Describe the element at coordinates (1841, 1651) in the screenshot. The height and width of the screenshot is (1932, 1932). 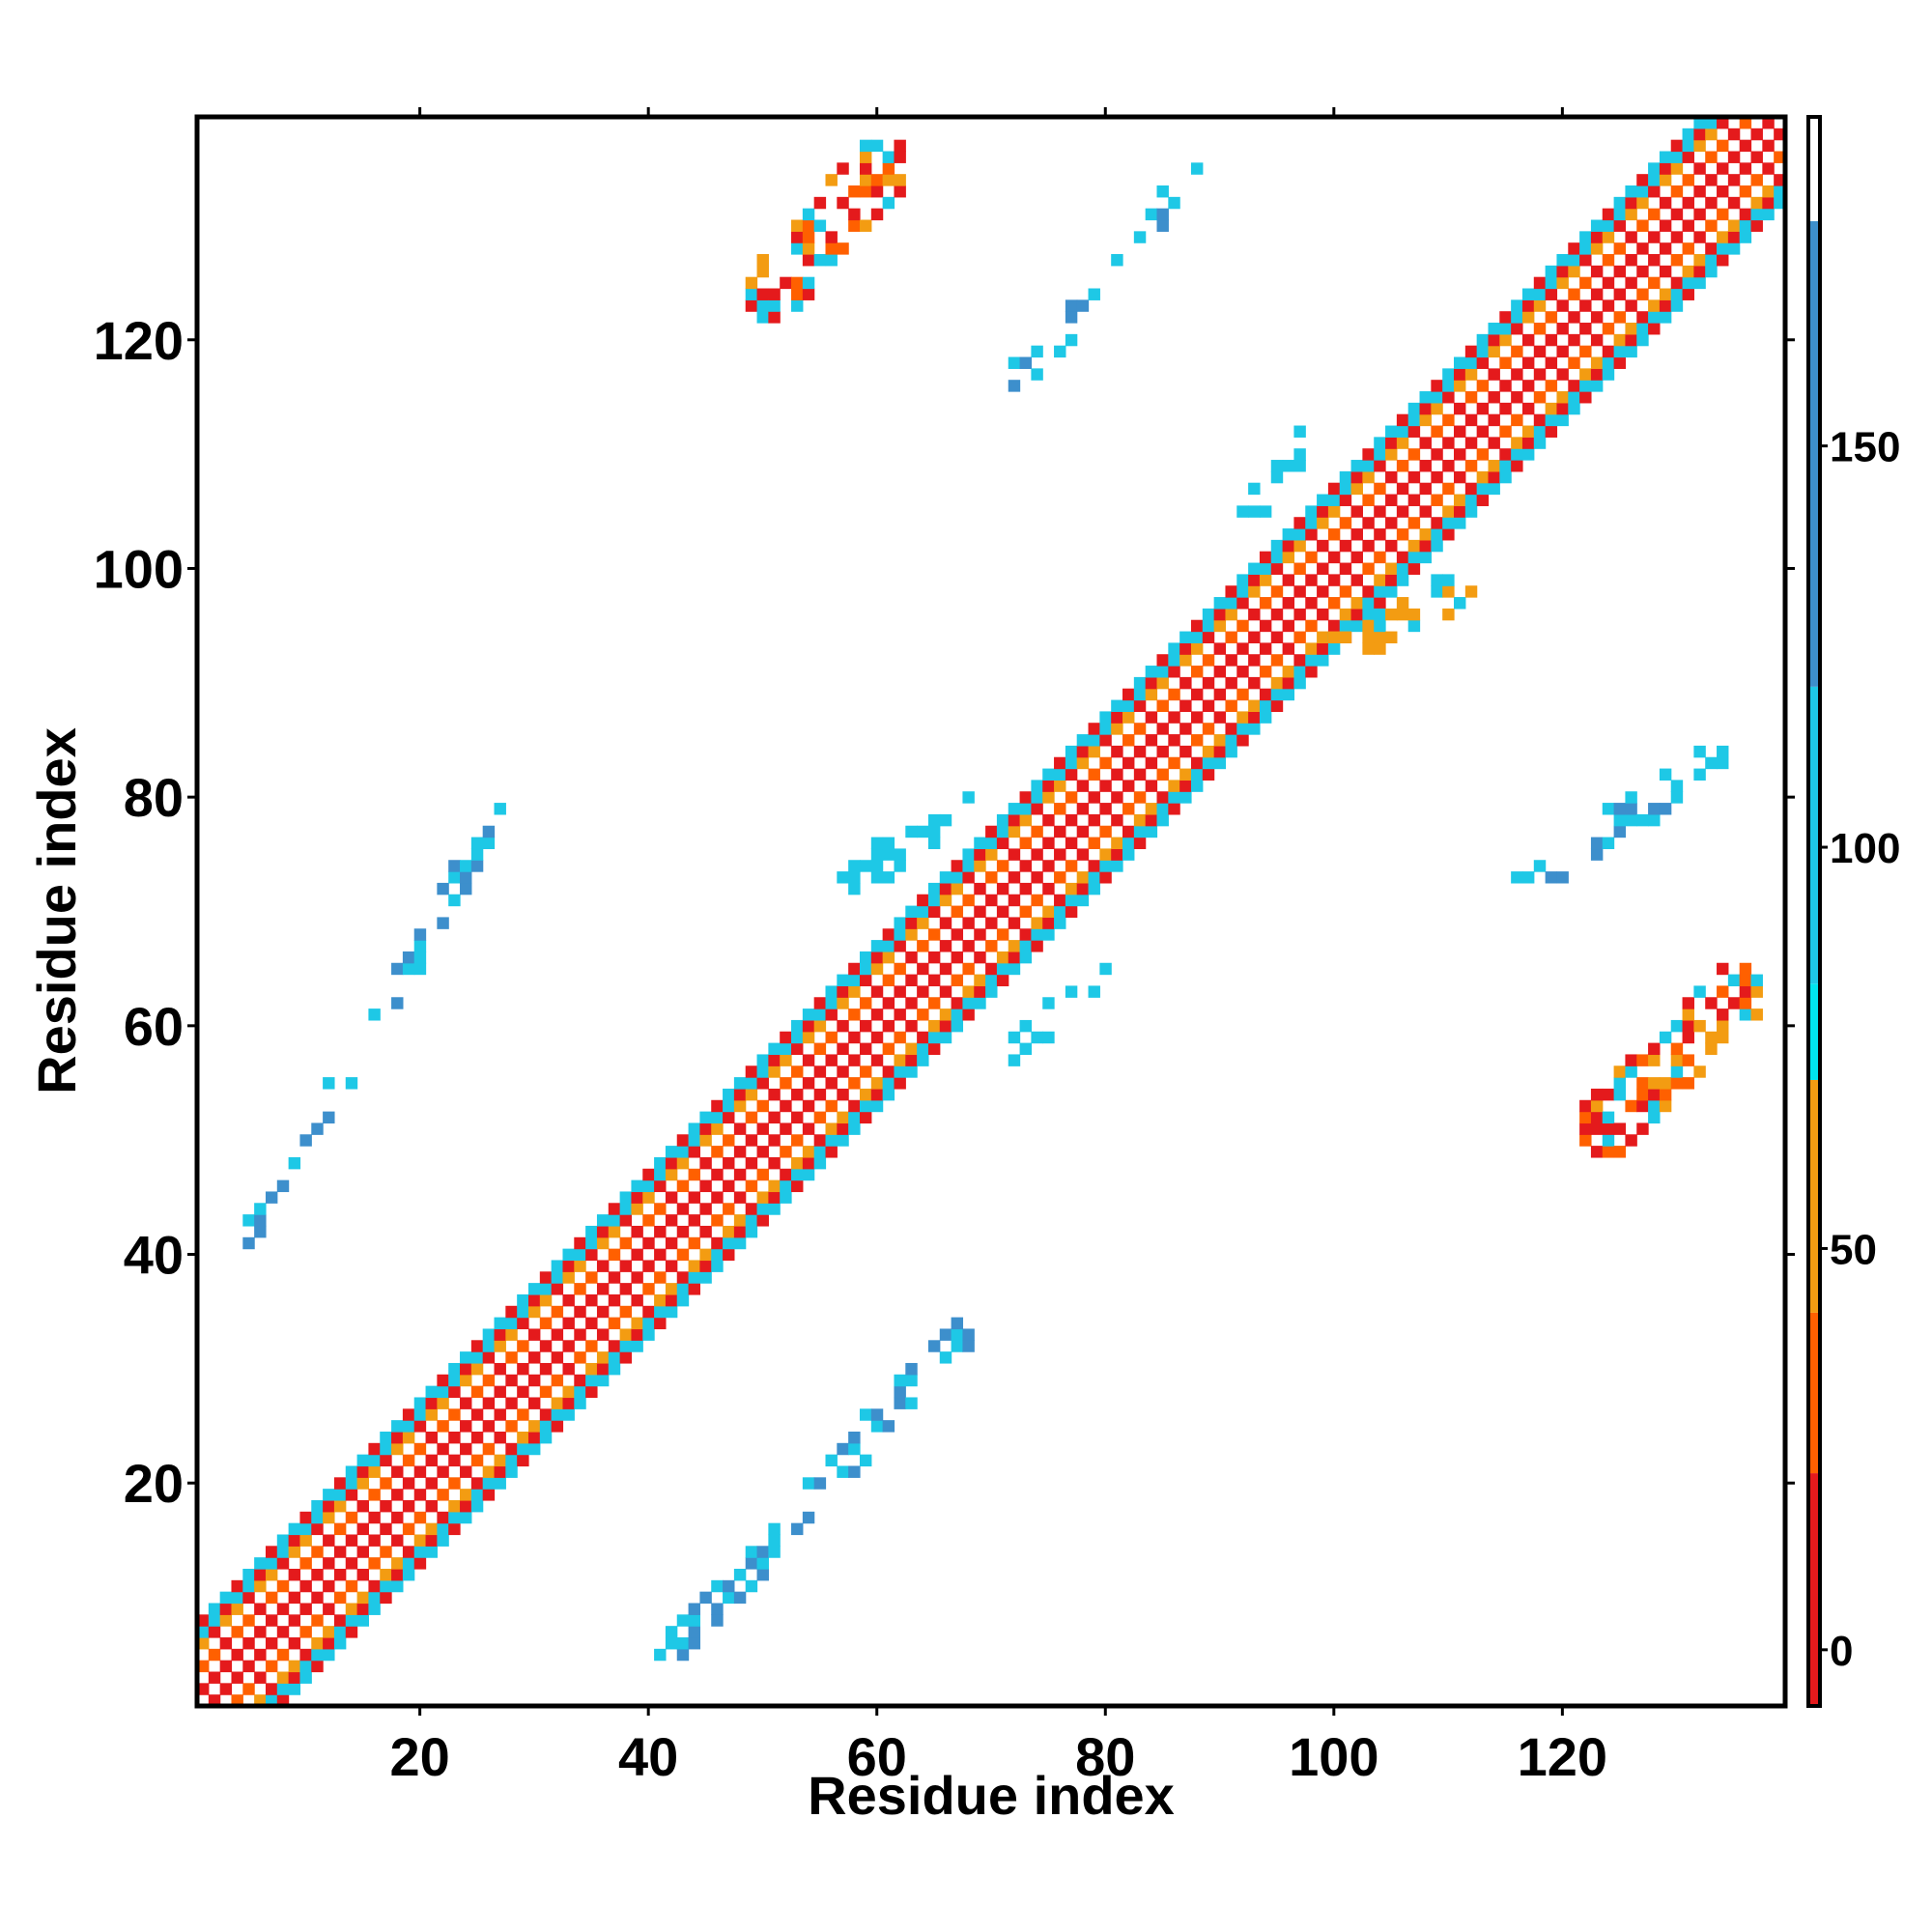
I see `colorbar-tick-label: 0` at that location.